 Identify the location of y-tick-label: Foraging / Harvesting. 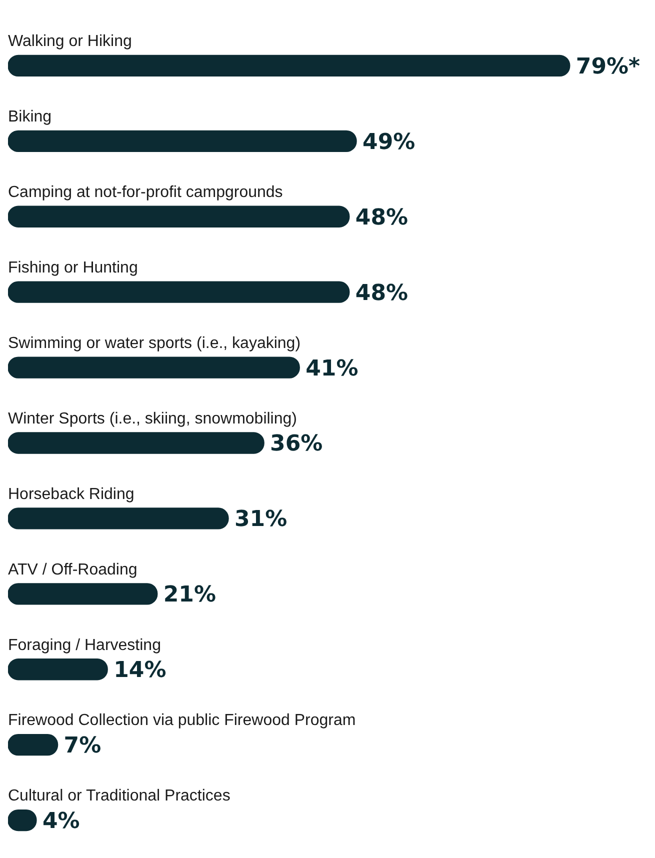
(84, 645).